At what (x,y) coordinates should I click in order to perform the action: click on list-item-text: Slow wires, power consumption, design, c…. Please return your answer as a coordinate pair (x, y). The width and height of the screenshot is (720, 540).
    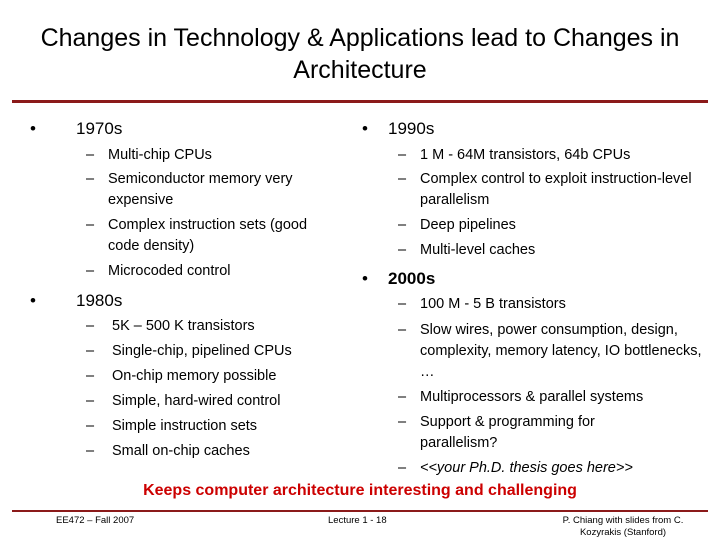
    Looking at the image, I should click on (561, 351).